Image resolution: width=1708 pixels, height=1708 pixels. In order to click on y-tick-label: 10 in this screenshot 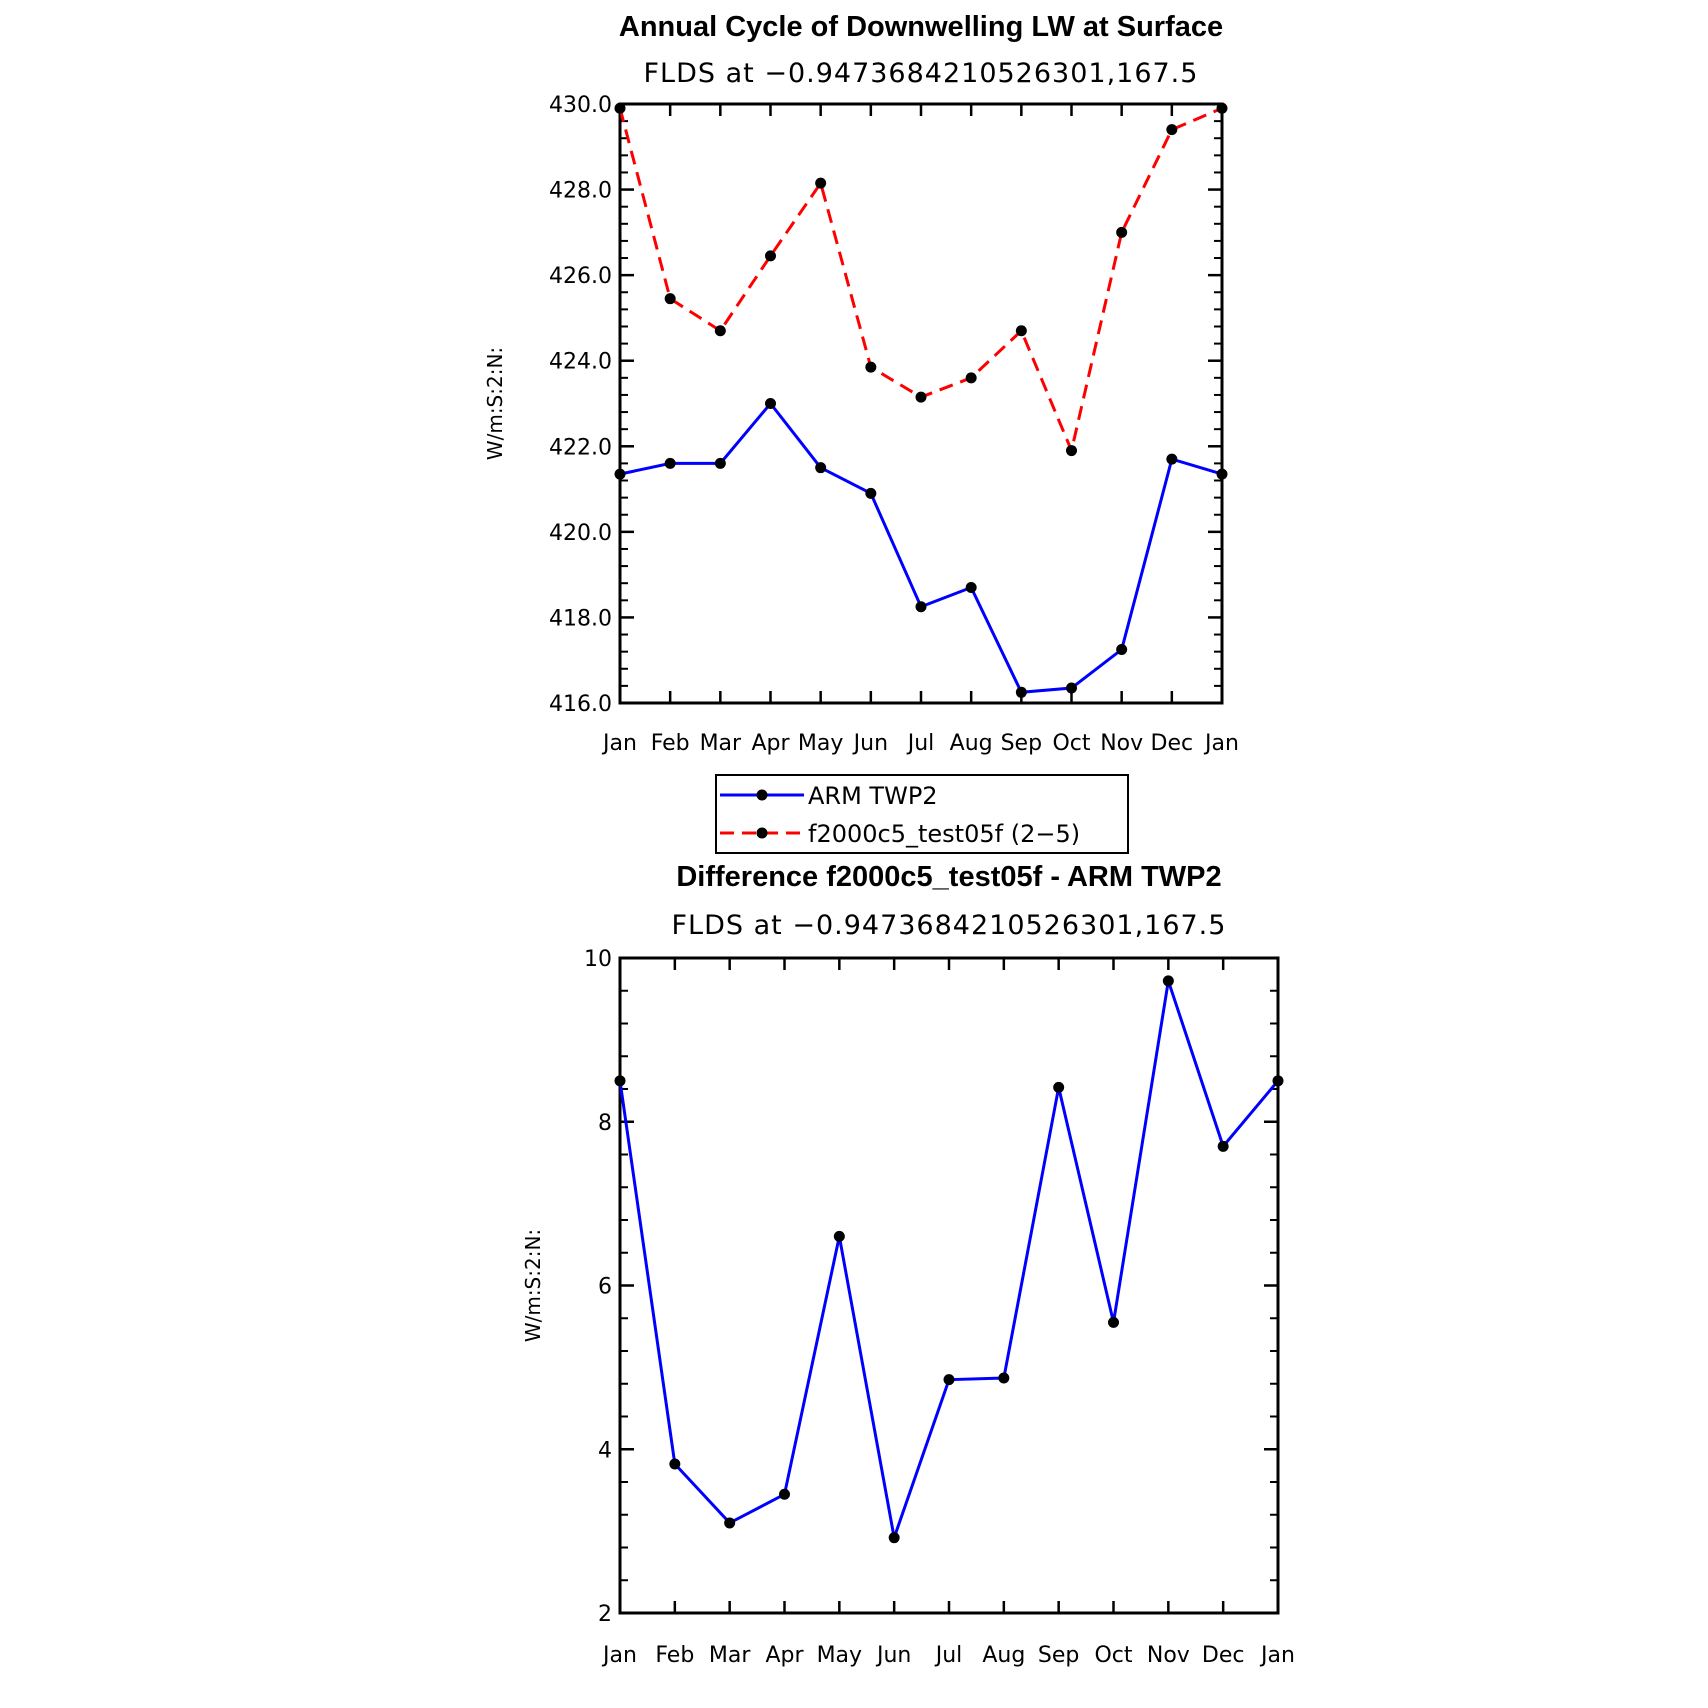, I will do `click(598, 959)`.